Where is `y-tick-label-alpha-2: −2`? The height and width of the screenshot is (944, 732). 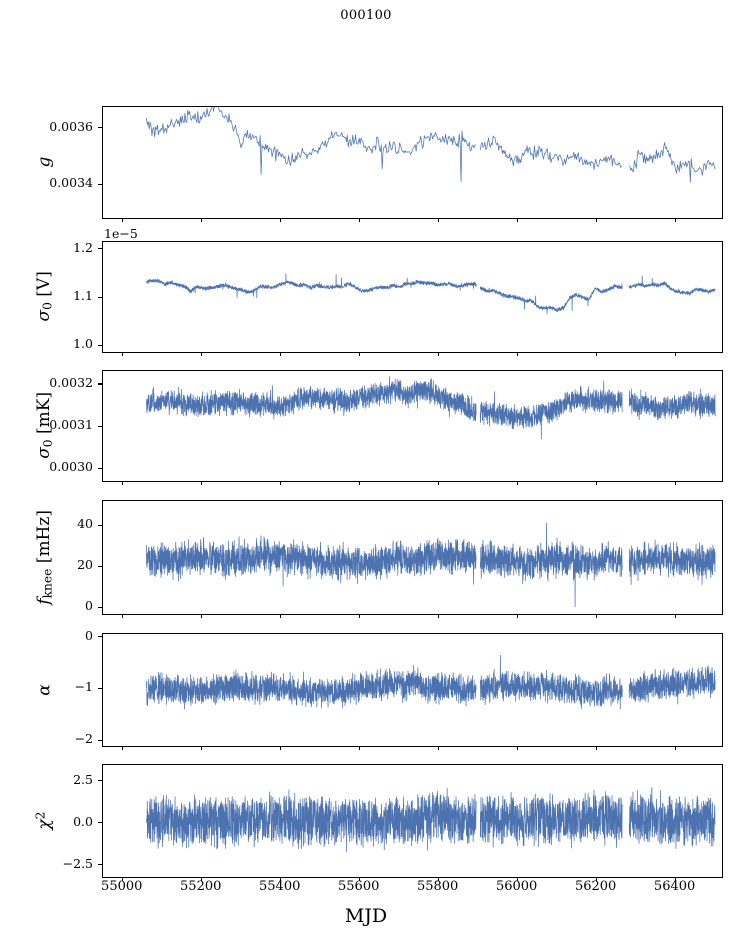 y-tick-label-alpha-2: −2 is located at coordinates (83, 739).